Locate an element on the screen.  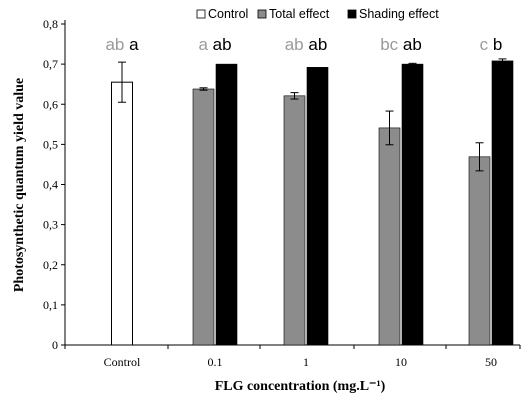
x-tick-label: 1 is located at coordinates (306, 362).